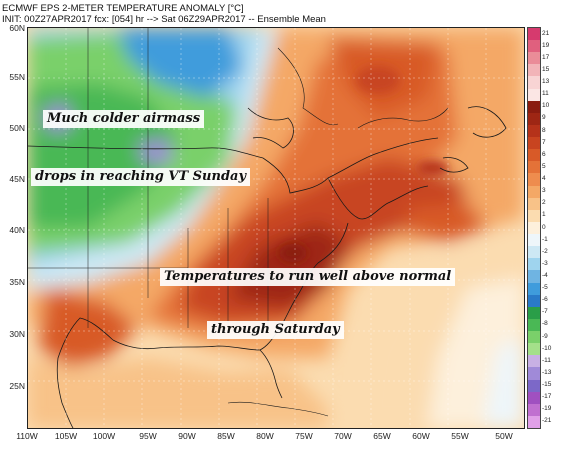  What do you see at coordinates (275, 330) in the screenshot?
I see `annotation-through-saturday: through Saturday` at bounding box center [275, 330].